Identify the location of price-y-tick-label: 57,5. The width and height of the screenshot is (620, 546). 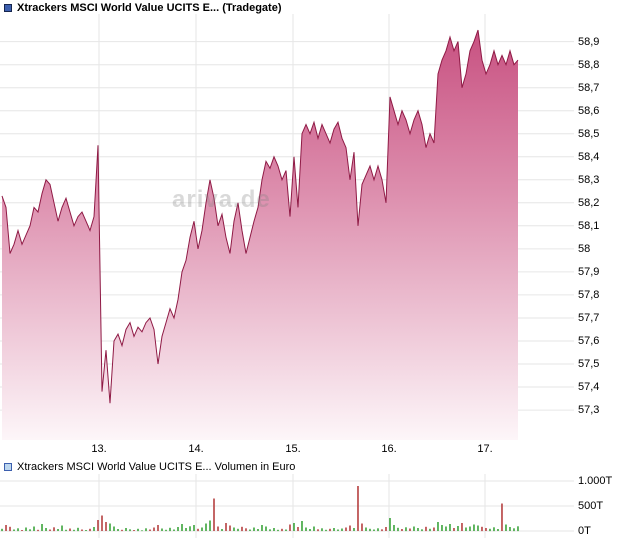
(589, 364).